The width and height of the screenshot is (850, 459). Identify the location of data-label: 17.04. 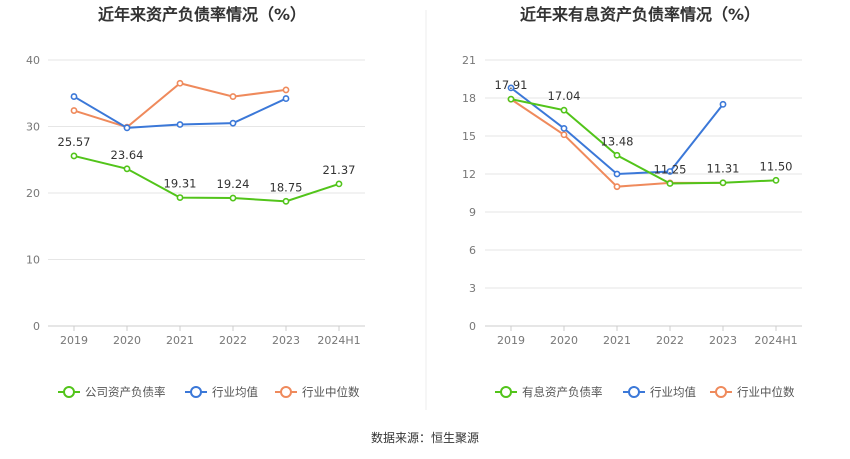
(564, 96).